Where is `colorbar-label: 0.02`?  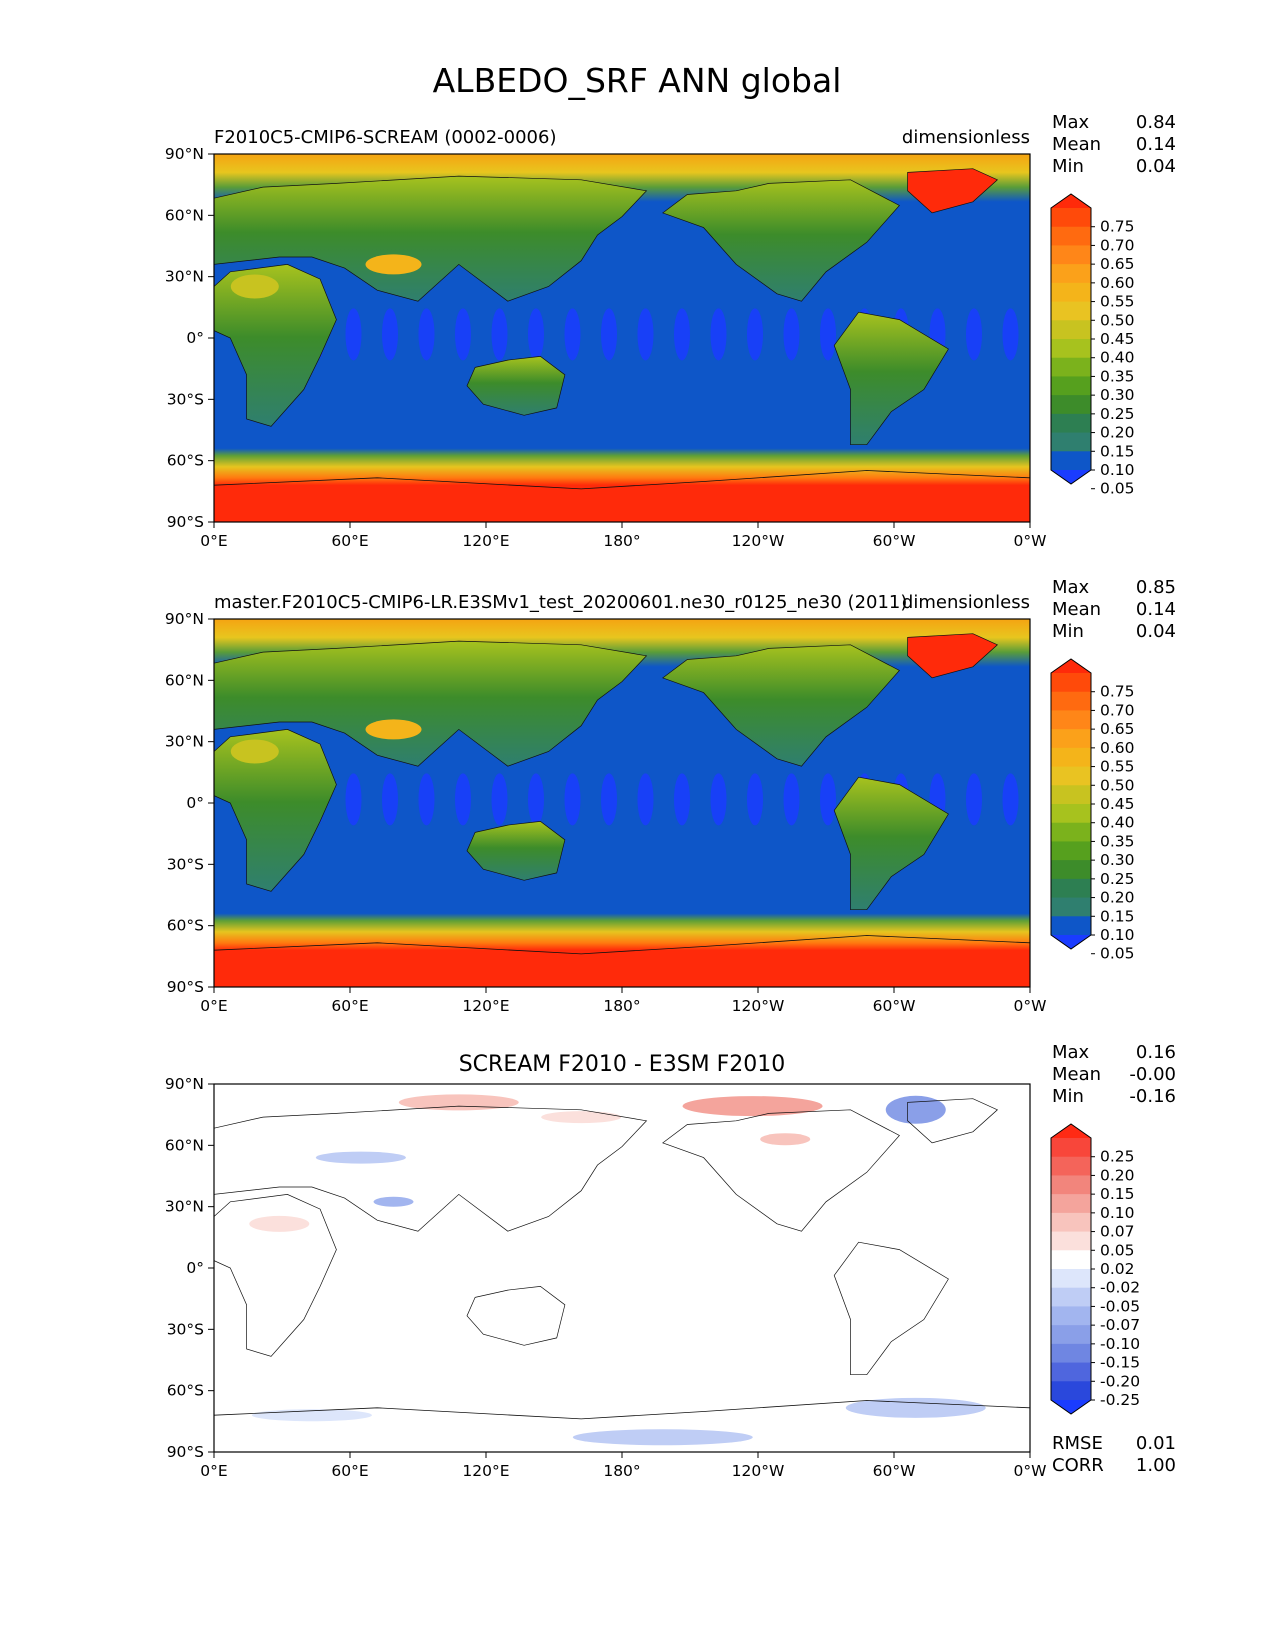 colorbar-label: 0.02 is located at coordinates (1117, 1269).